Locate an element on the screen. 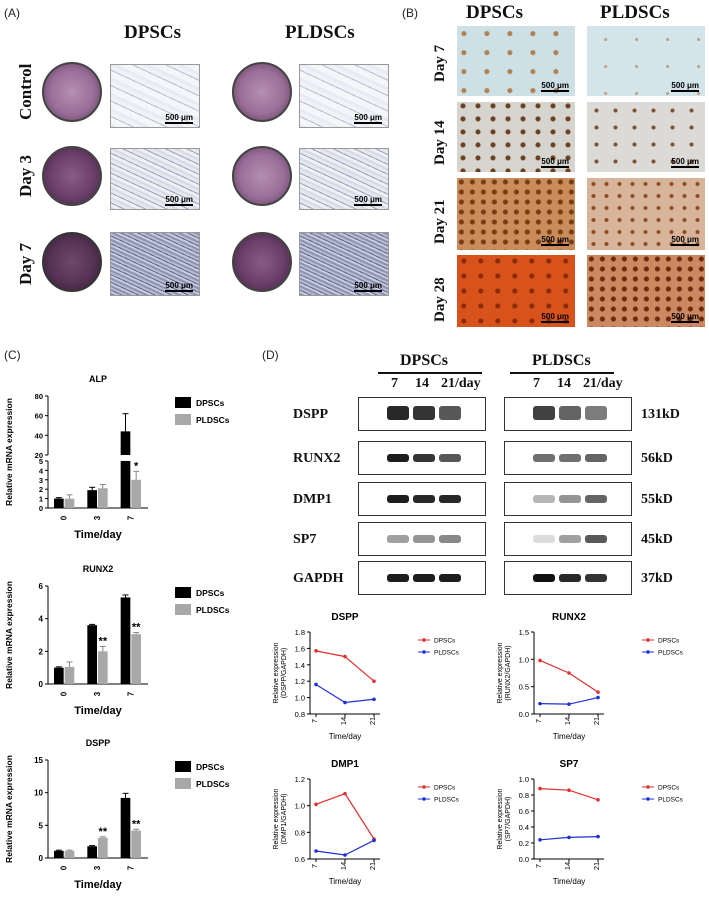  y-tick-label: 4 is located at coordinates (41, 619).